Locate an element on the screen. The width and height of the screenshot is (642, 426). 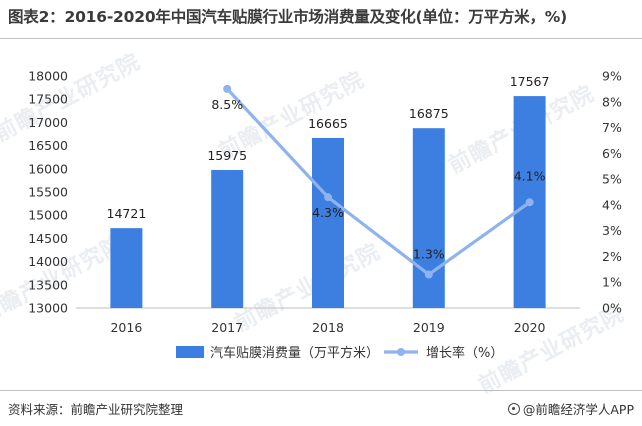
credit: @前瞻经济学人APP is located at coordinates (570, 408).